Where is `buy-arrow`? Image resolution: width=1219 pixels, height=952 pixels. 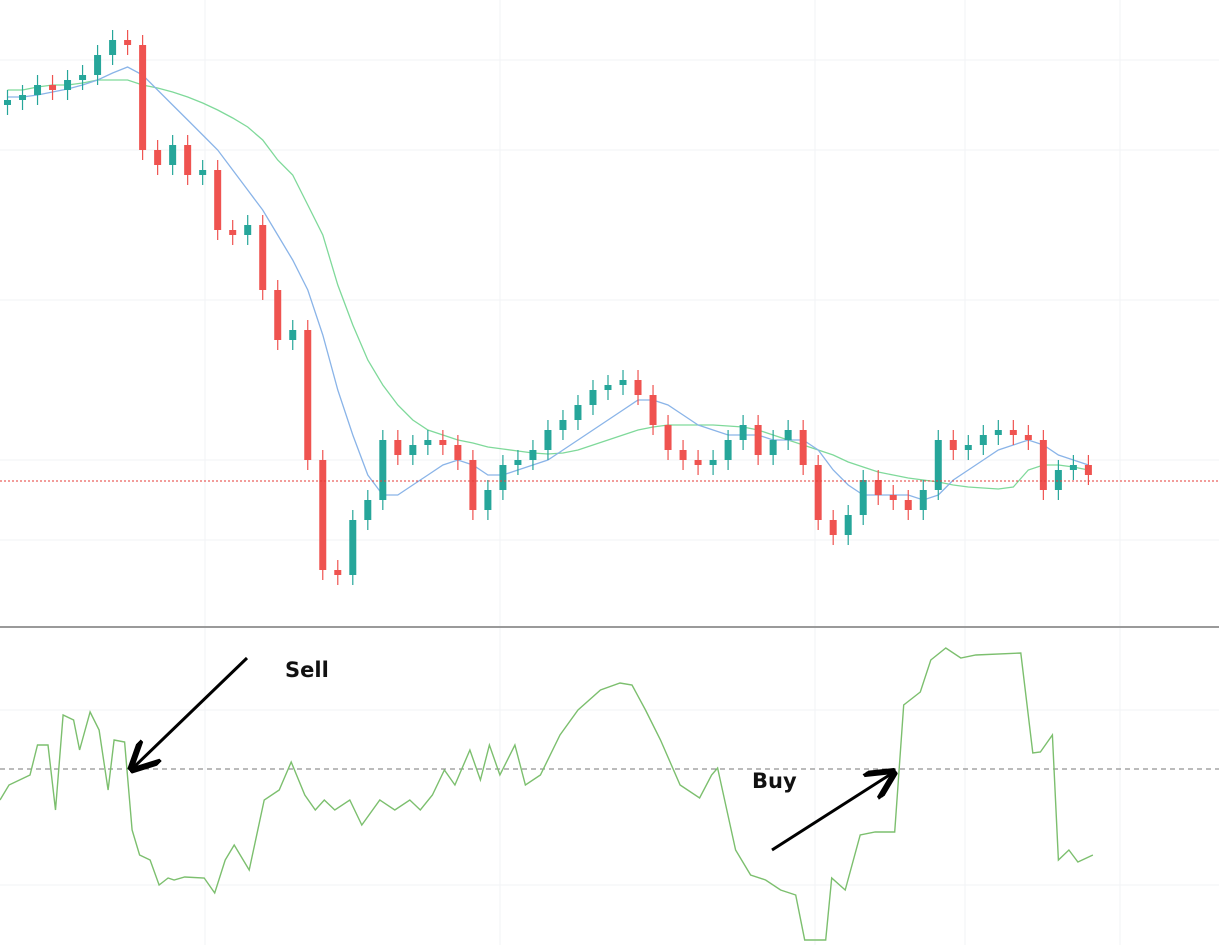 buy-arrow is located at coordinates (831, 813).